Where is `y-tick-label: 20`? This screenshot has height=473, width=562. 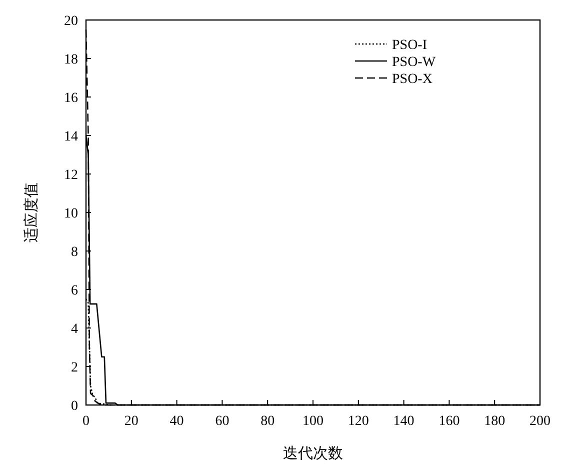
y-tick-label: 20 is located at coordinates (71, 21).